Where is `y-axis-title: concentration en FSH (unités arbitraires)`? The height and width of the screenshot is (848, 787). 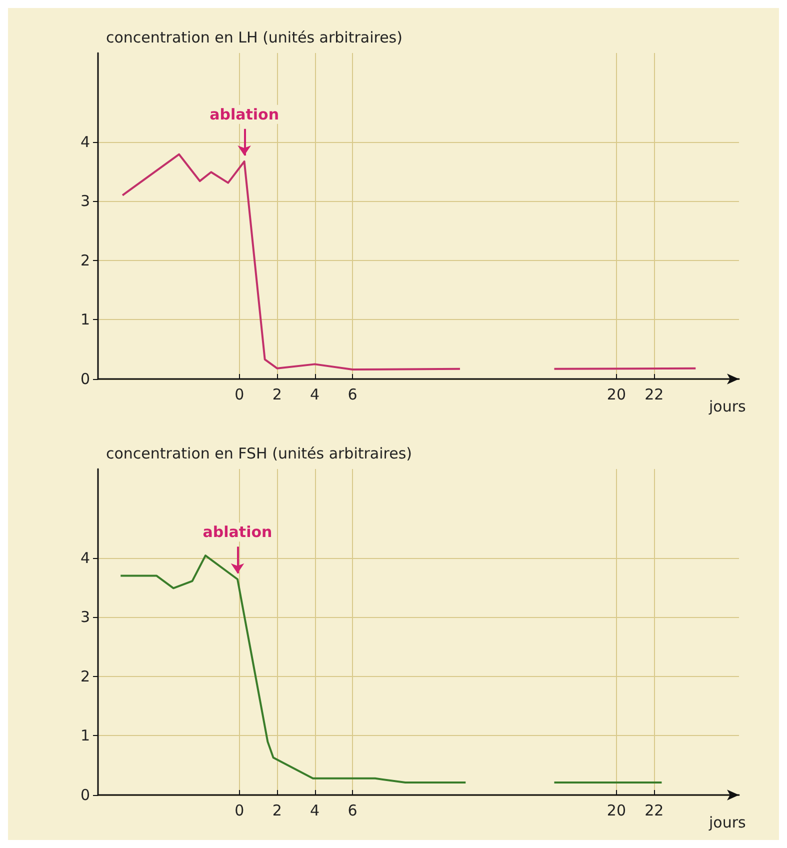 y-axis-title: concentration en FSH (unités arbitraires) is located at coordinates (259, 453).